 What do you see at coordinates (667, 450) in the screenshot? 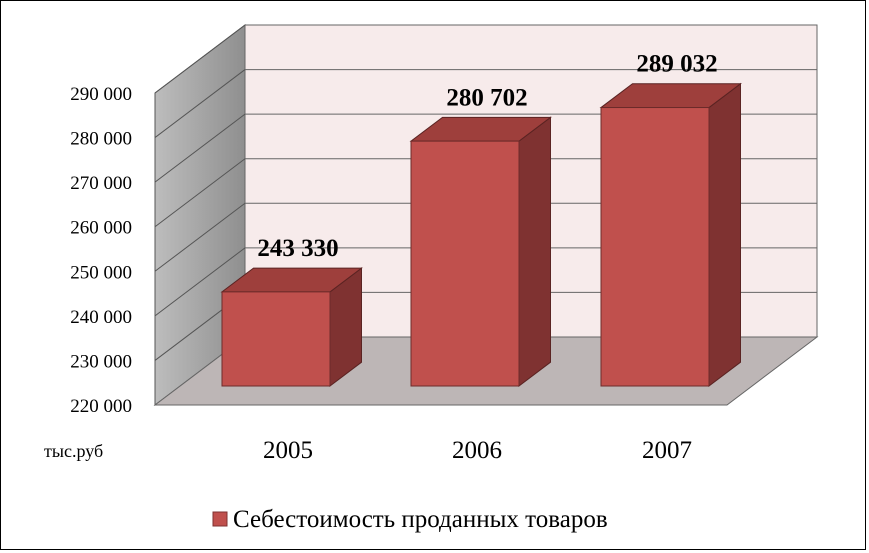
I see `x-tick-label: 2007` at bounding box center [667, 450].